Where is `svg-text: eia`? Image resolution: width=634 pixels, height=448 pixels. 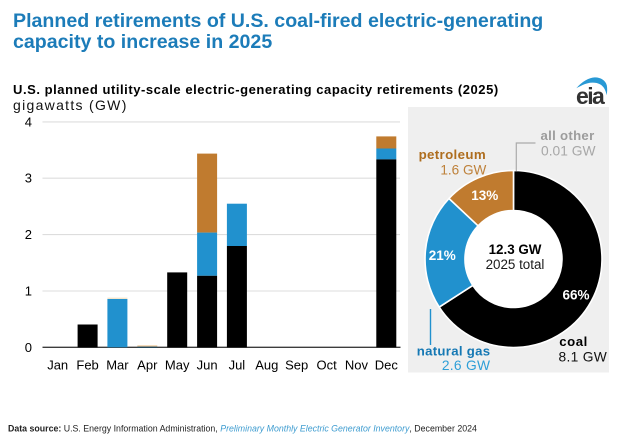 svg-text: eia is located at coordinates (590, 96).